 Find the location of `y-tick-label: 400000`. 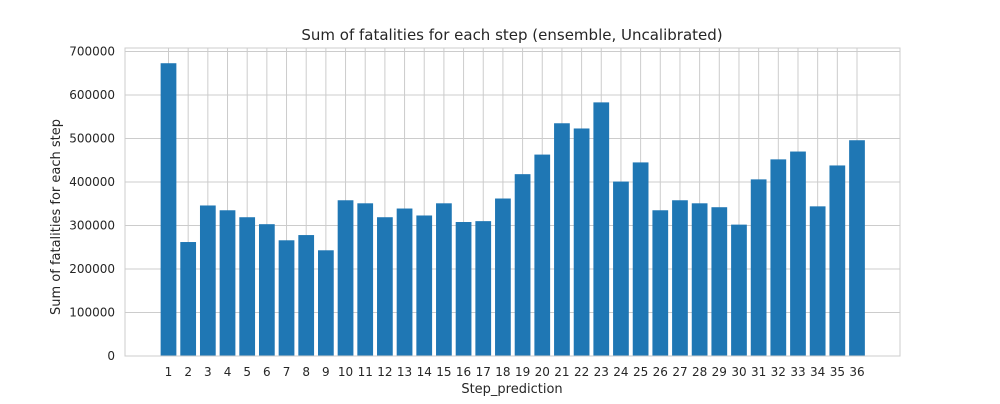

y-tick-label: 400000 is located at coordinates (92, 182).